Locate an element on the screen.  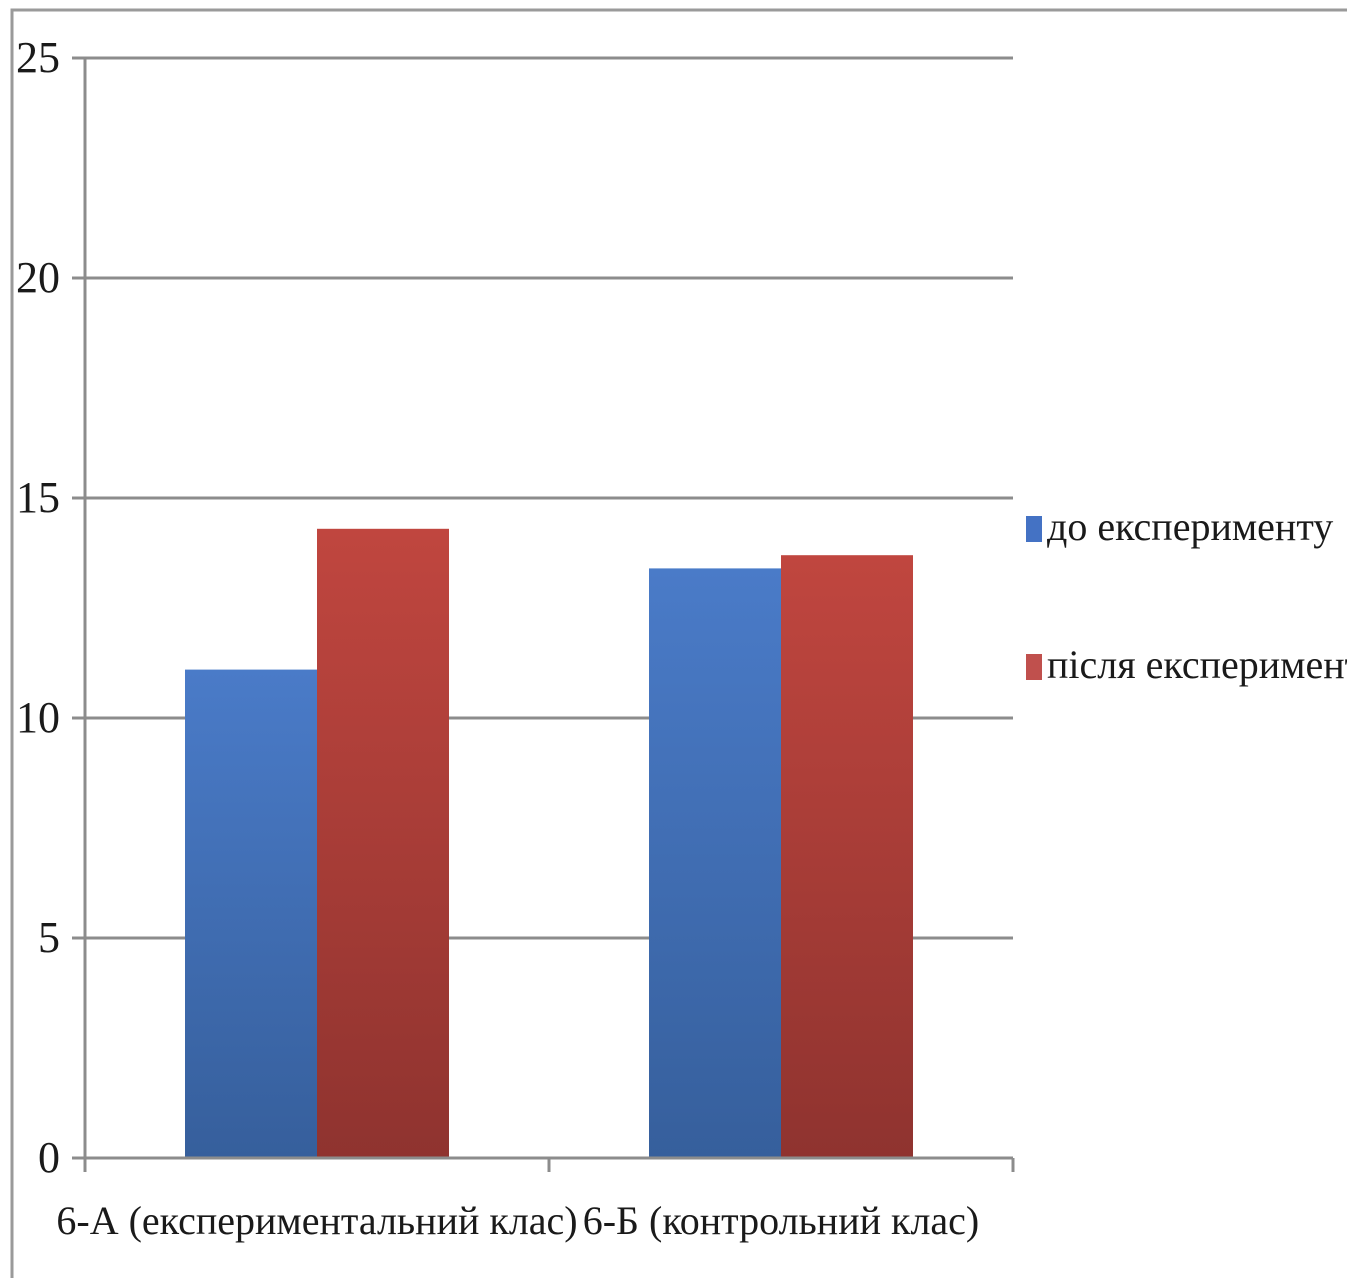
y-tick-label: 25 is located at coordinates (38, 57).